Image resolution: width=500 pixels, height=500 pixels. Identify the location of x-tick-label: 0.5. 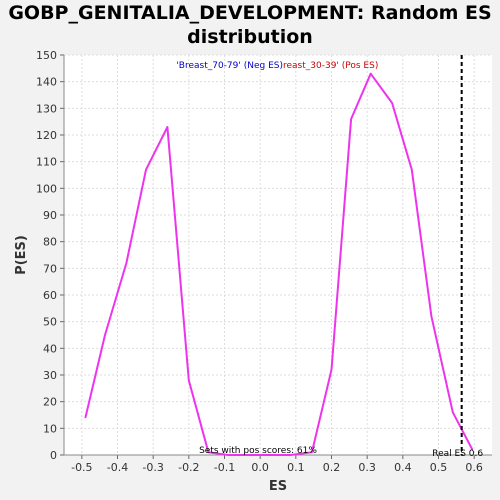
(439, 467).